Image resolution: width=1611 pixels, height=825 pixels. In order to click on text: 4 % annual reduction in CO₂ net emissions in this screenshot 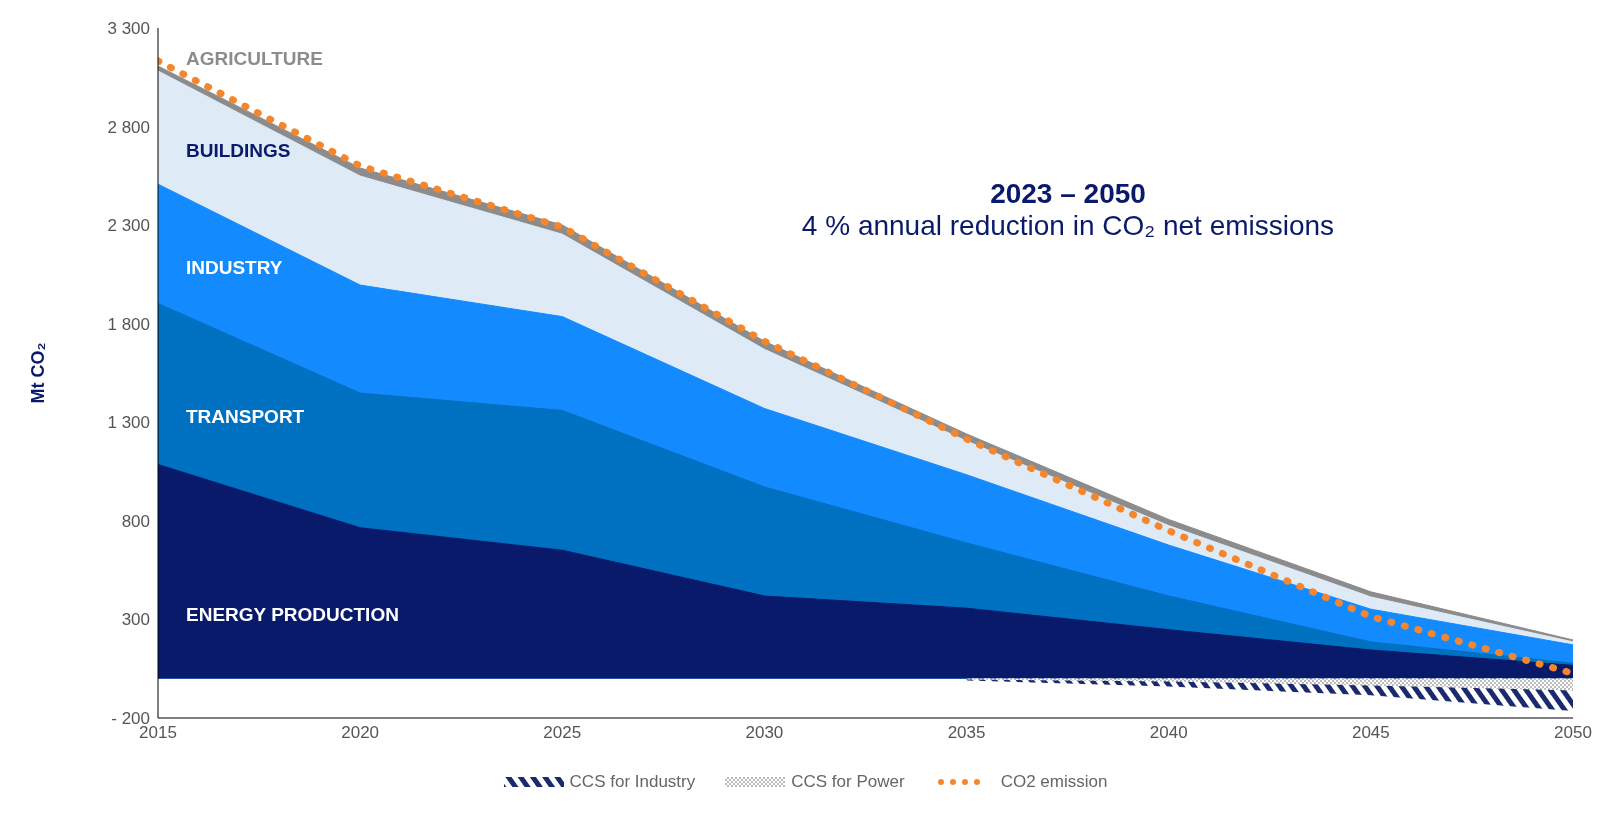, I will do `click(1068, 226)`.